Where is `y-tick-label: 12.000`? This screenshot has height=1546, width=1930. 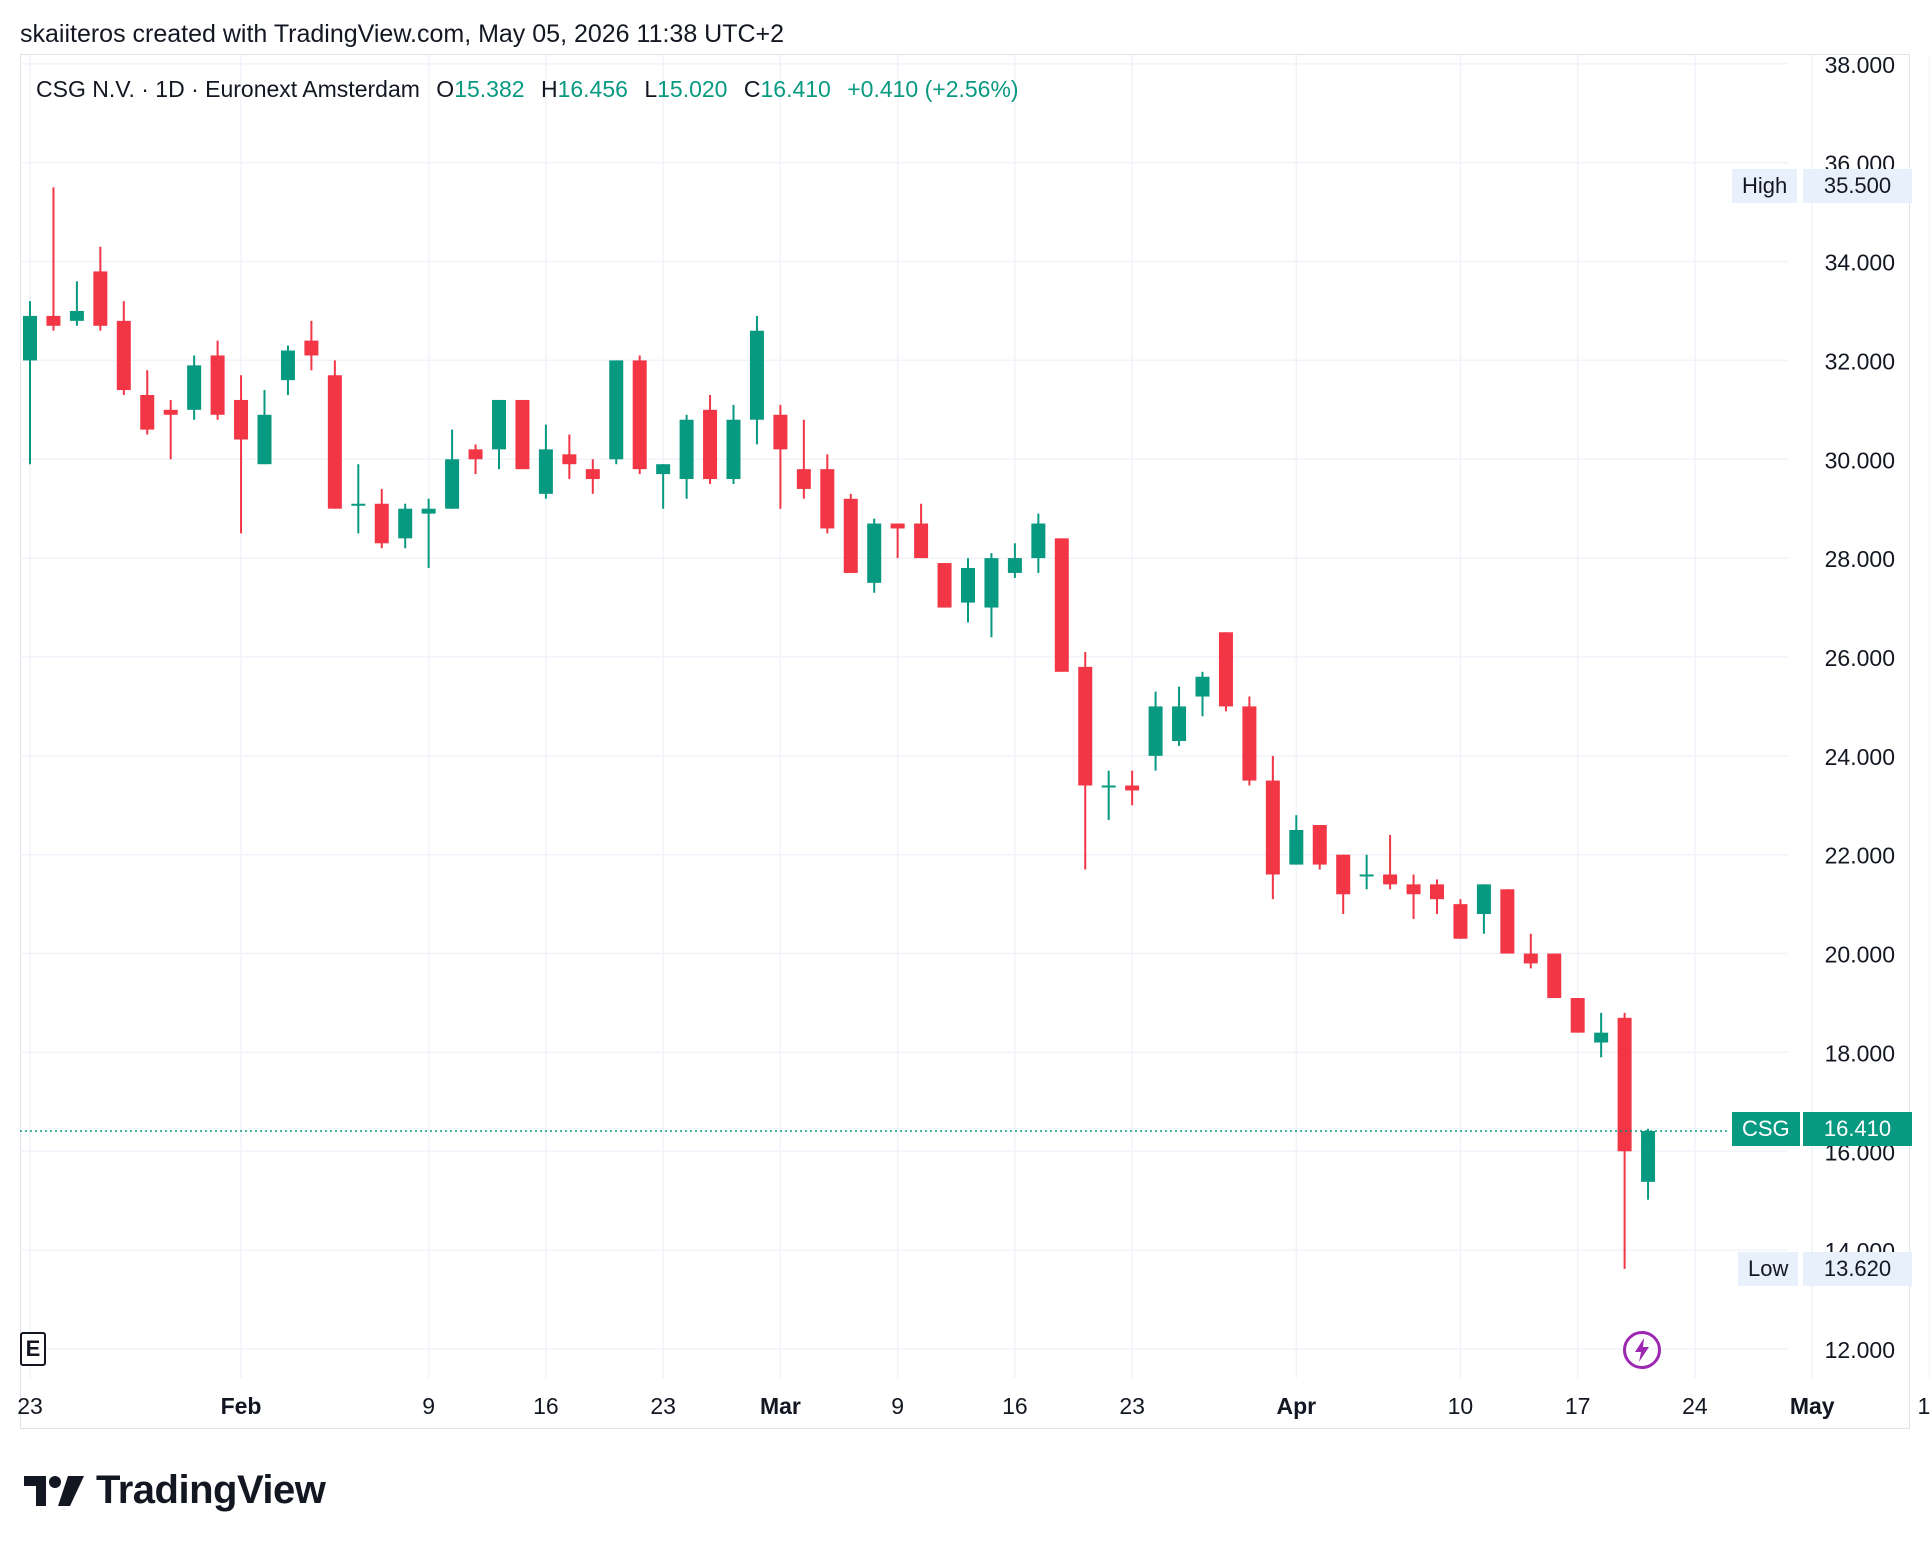
y-tick-label: 12.000 is located at coordinates (1860, 1350).